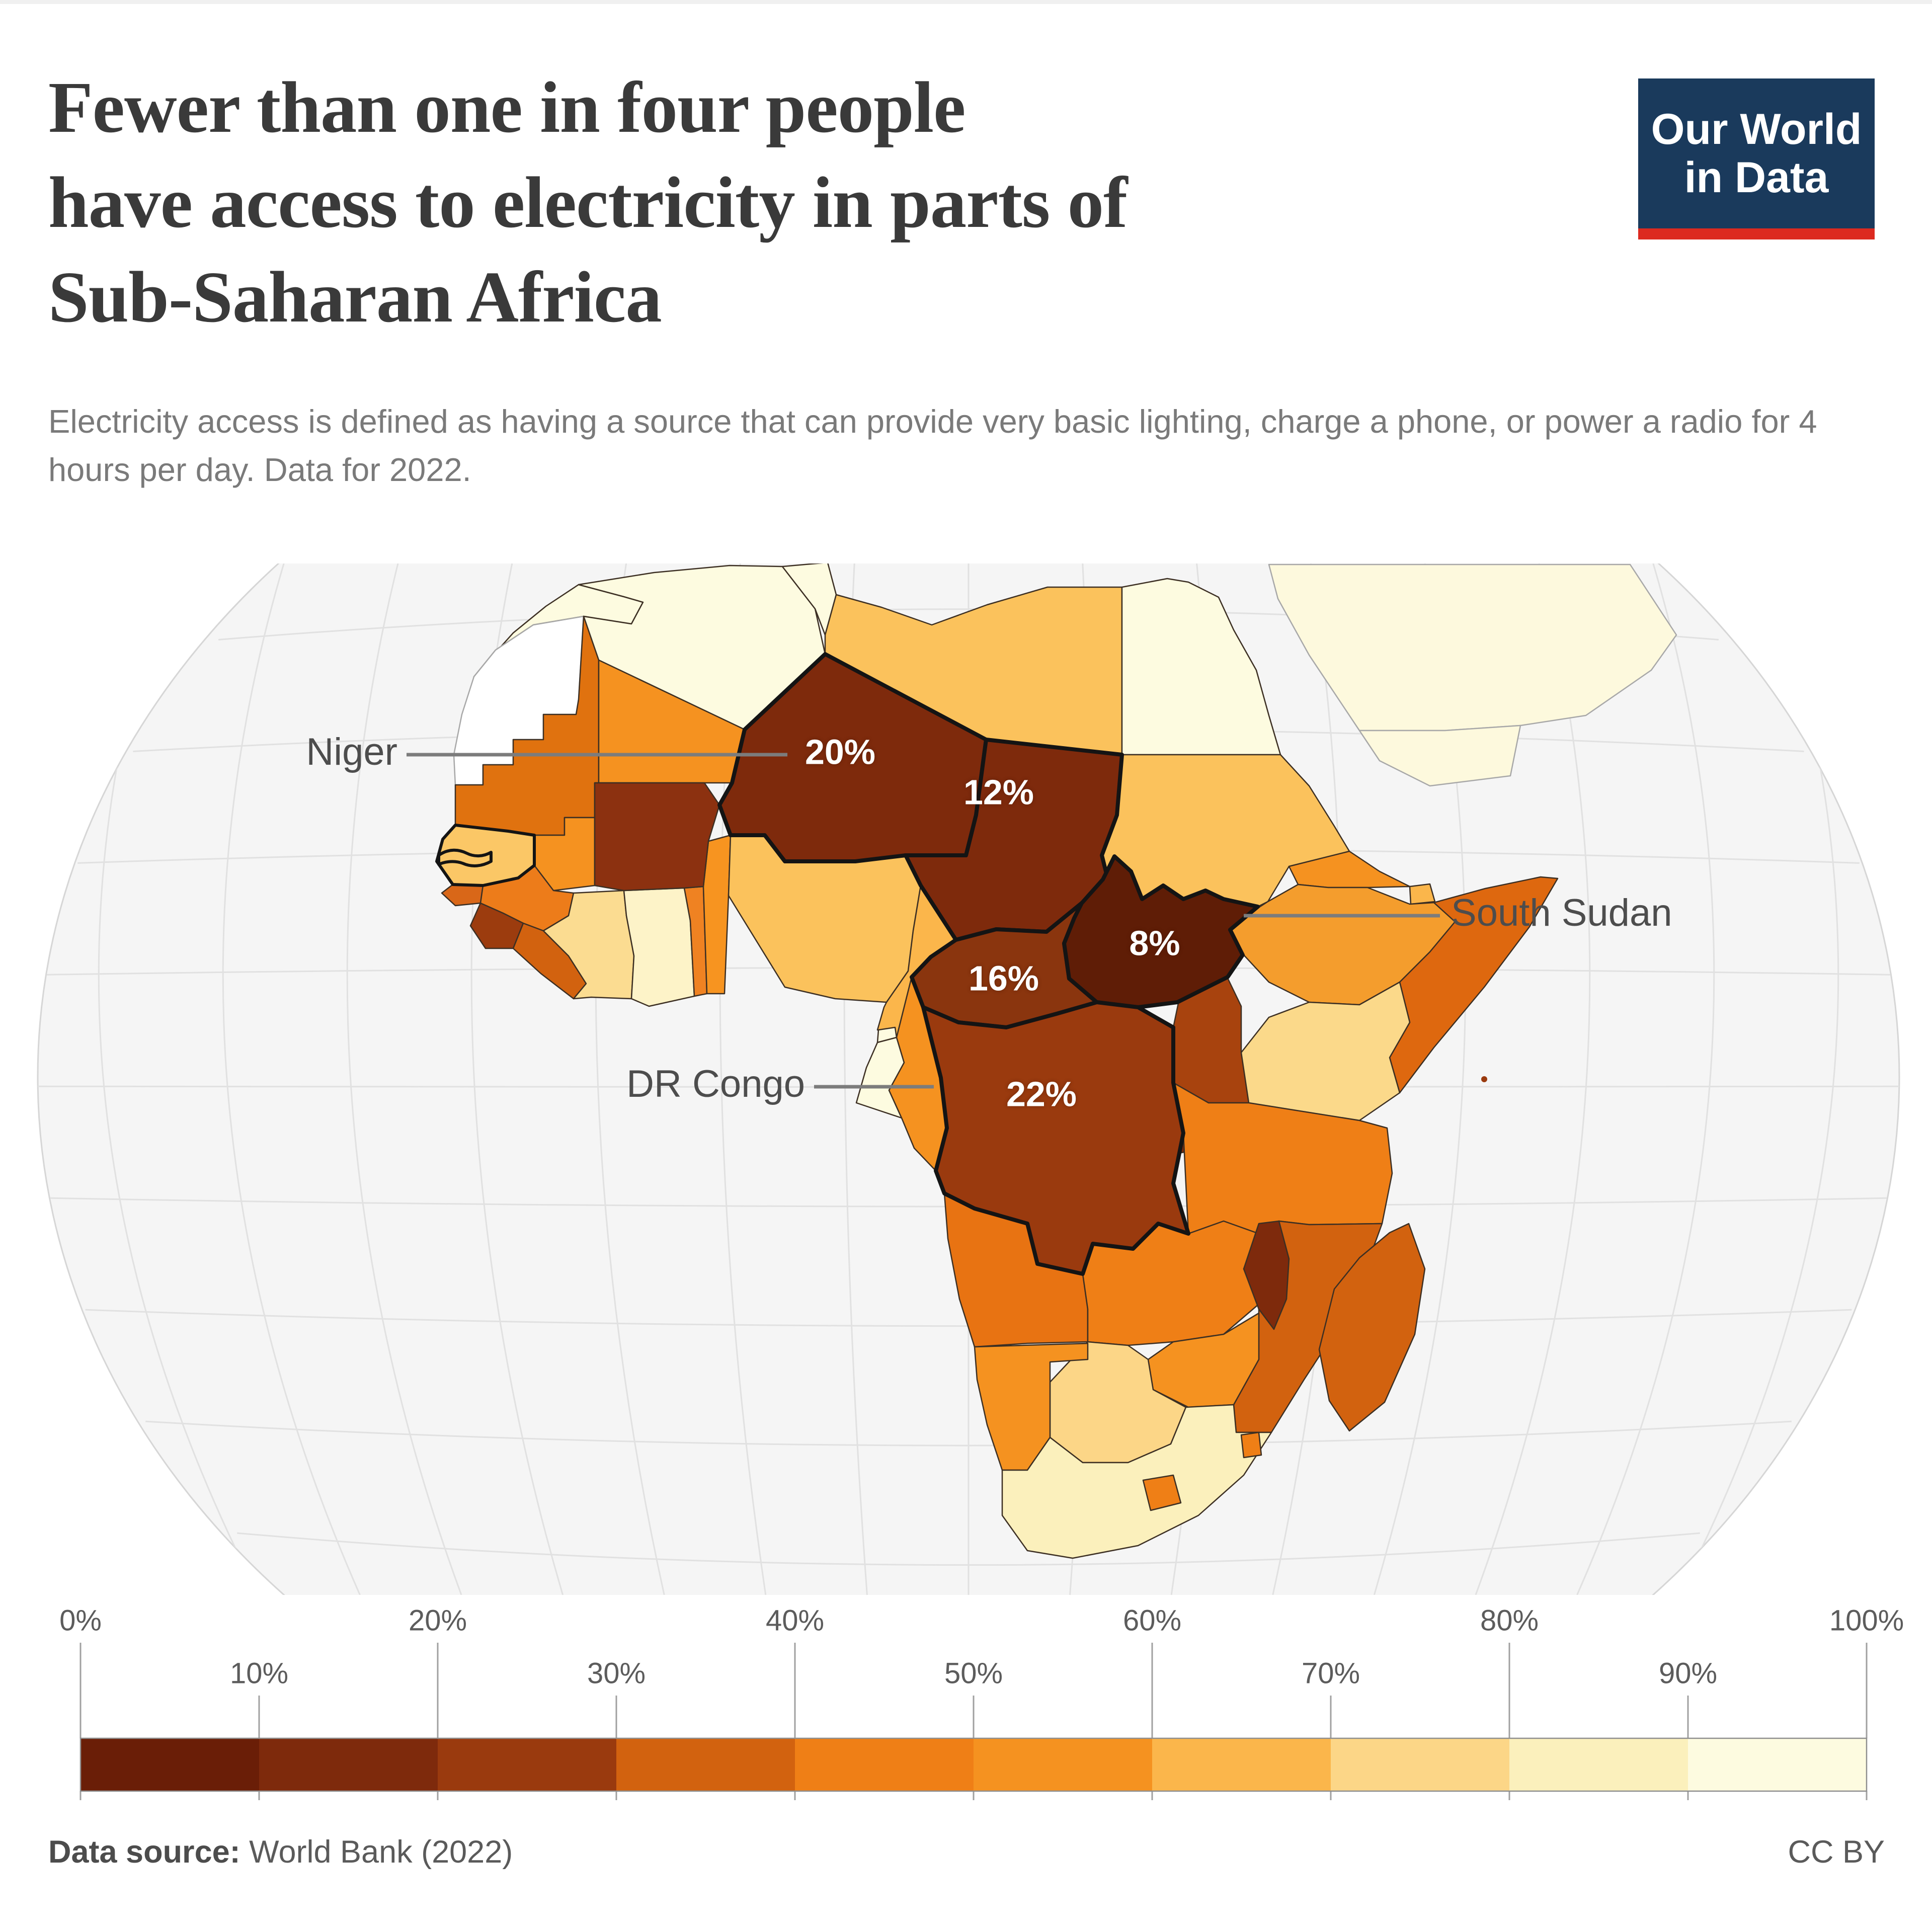 This screenshot has height=1932, width=1932. I want to click on country-south-africa, so click(1137, 1482).